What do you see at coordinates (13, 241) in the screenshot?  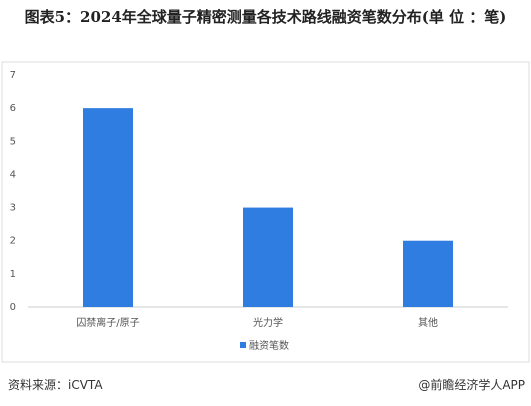 I see `y-tick-label: 2` at bounding box center [13, 241].